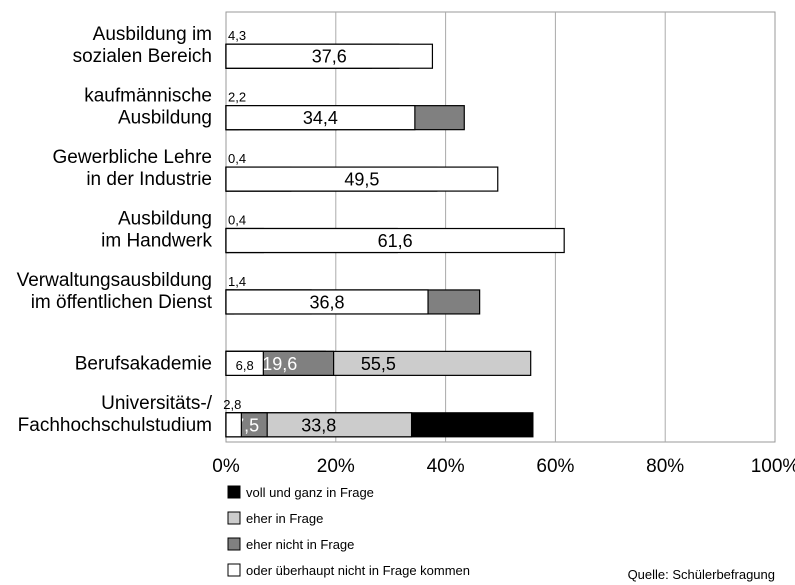  Describe the element at coordinates (152, 34) in the screenshot. I see `category-label: Ausbildung im` at that location.